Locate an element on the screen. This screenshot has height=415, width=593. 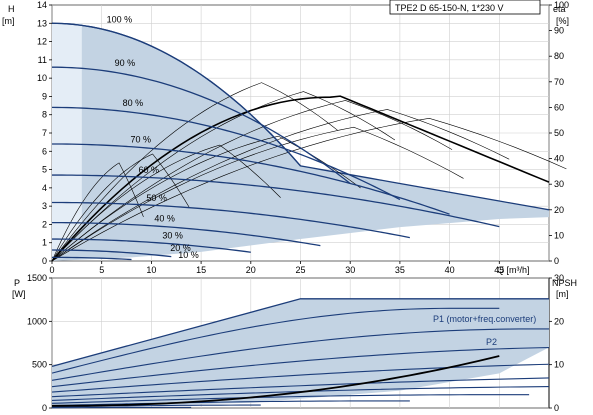
model-label: TPE2 D 65-150-N, 1*230 V is located at coordinates (449, 8).